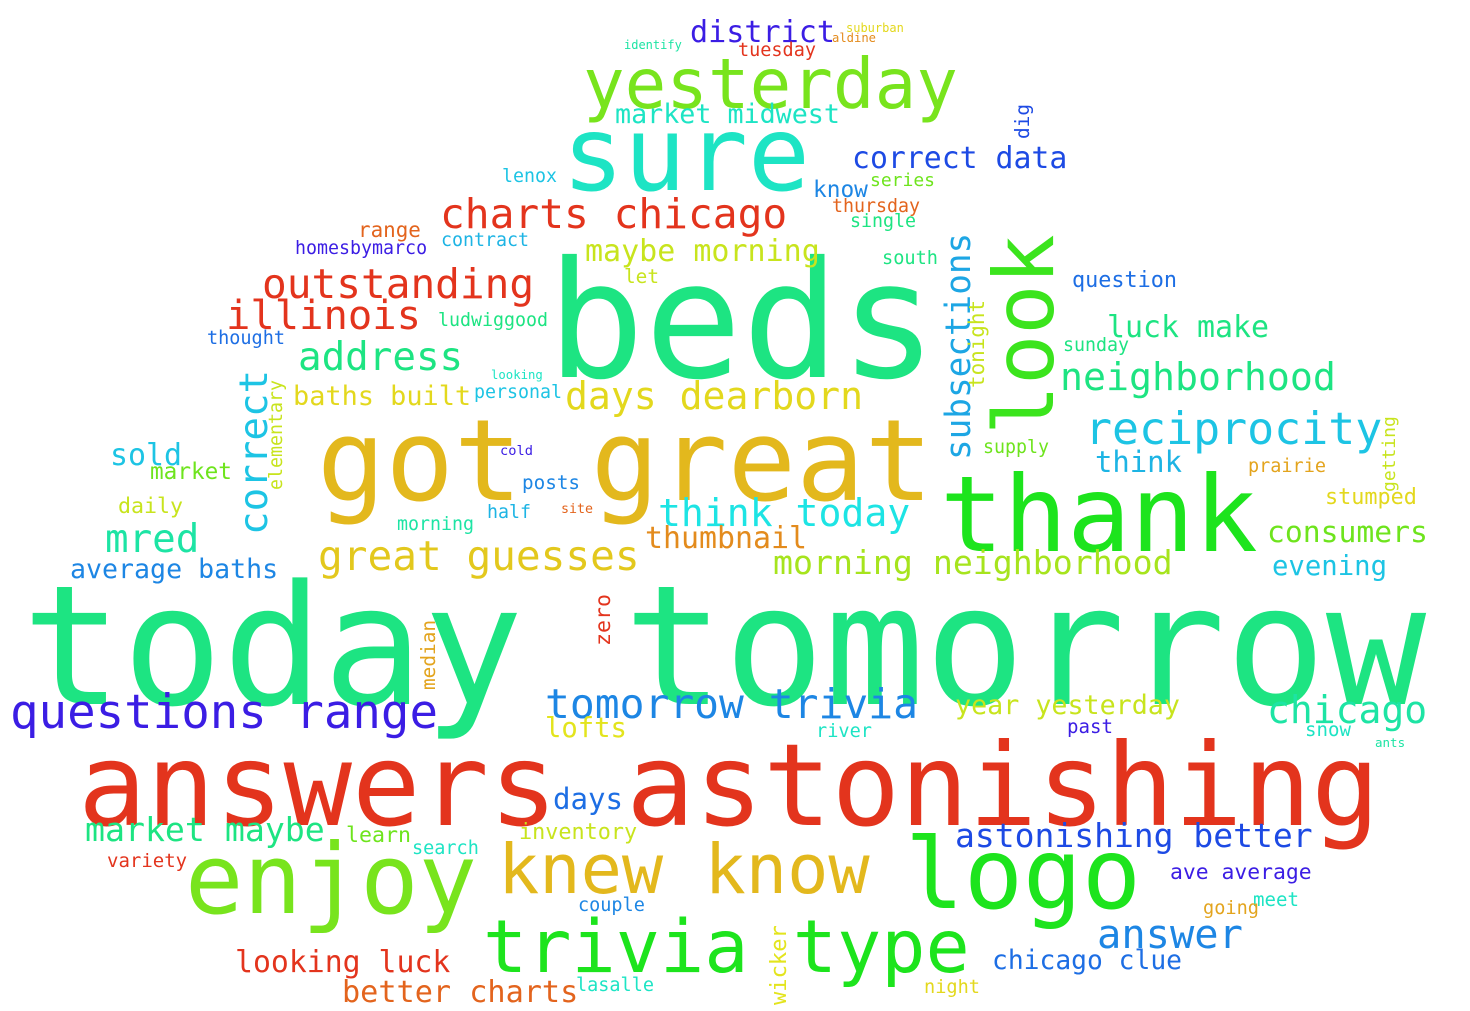  What do you see at coordinates (777, 50) in the screenshot?
I see `word-tuesday: tuesday` at bounding box center [777, 50].